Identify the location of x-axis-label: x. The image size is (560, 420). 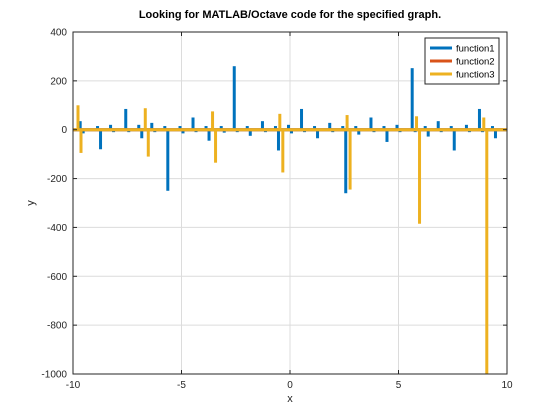
(290, 399).